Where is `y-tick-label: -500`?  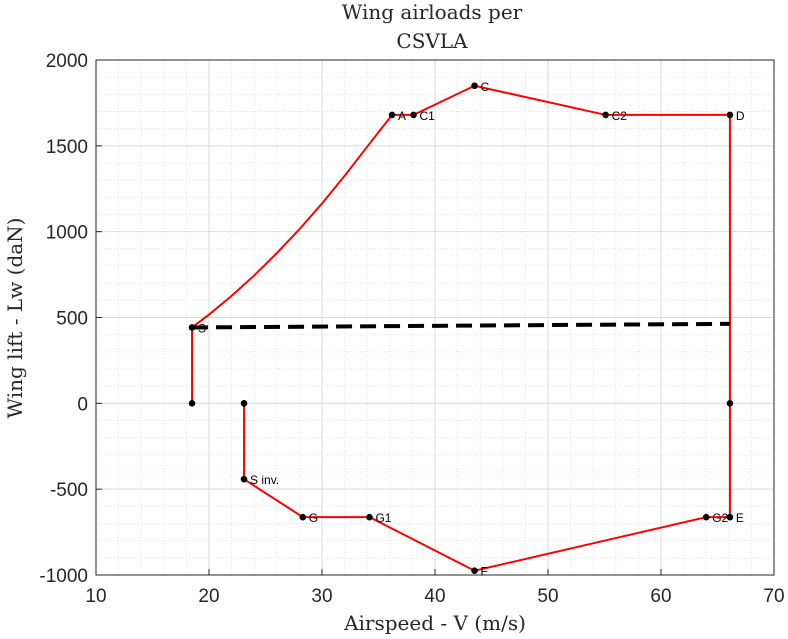 y-tick-label: -500 is located at coordinates (69, 490).